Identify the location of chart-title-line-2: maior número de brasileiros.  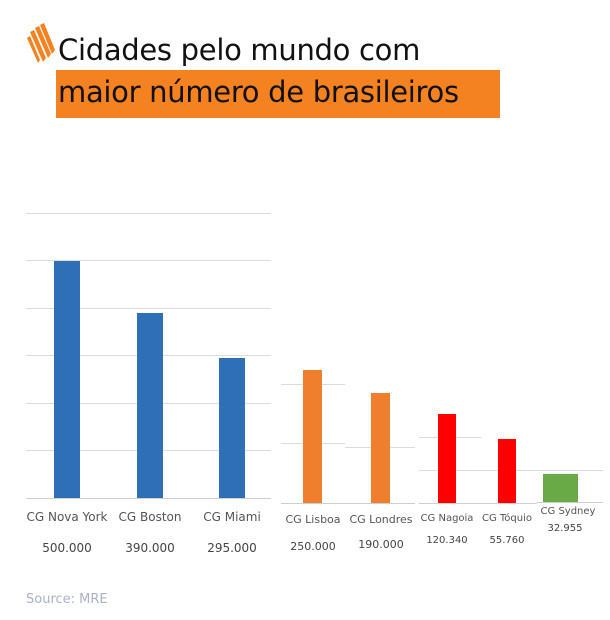
(258, 92).